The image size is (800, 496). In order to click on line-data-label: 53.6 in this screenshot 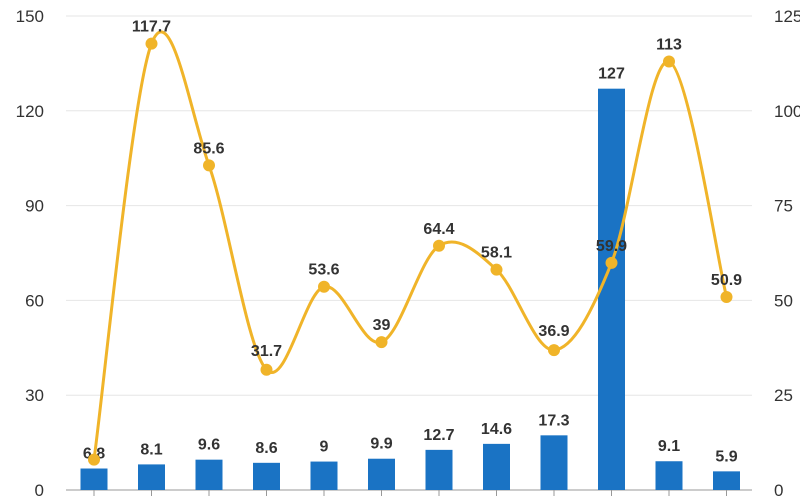, I will do `click(323, 270)`.